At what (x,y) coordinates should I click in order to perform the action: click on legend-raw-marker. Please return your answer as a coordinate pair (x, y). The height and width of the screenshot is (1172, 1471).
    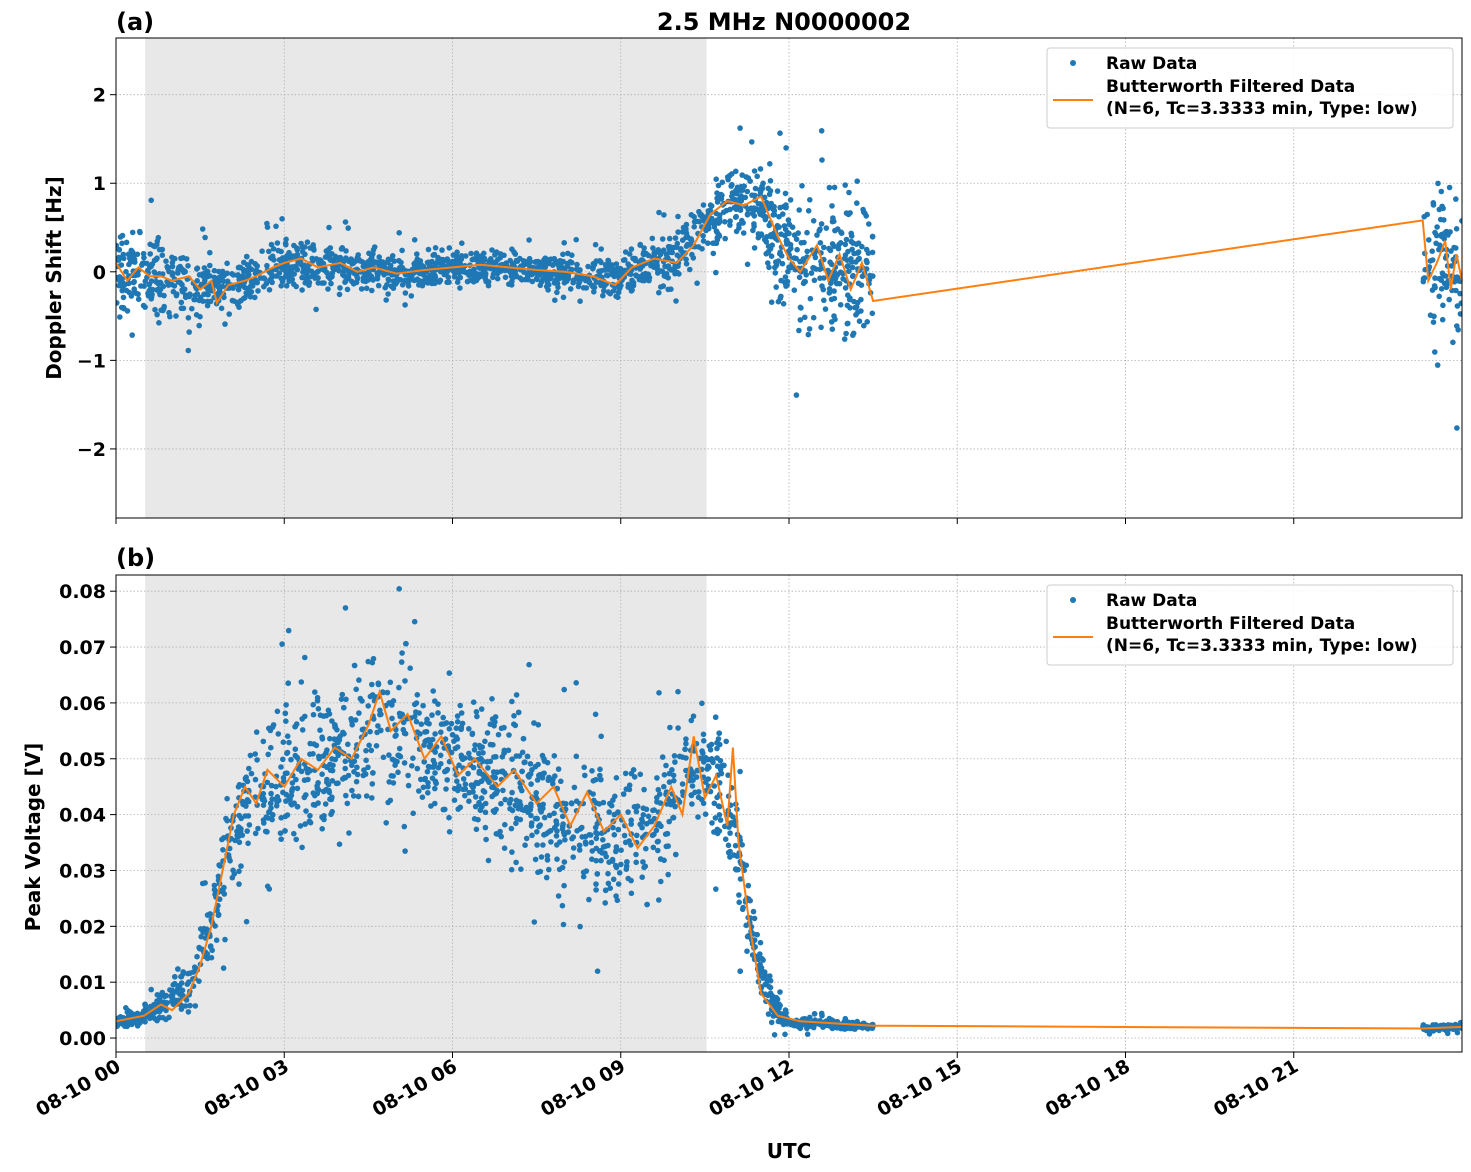
    Looking at the image, I should click on (1073, 63).